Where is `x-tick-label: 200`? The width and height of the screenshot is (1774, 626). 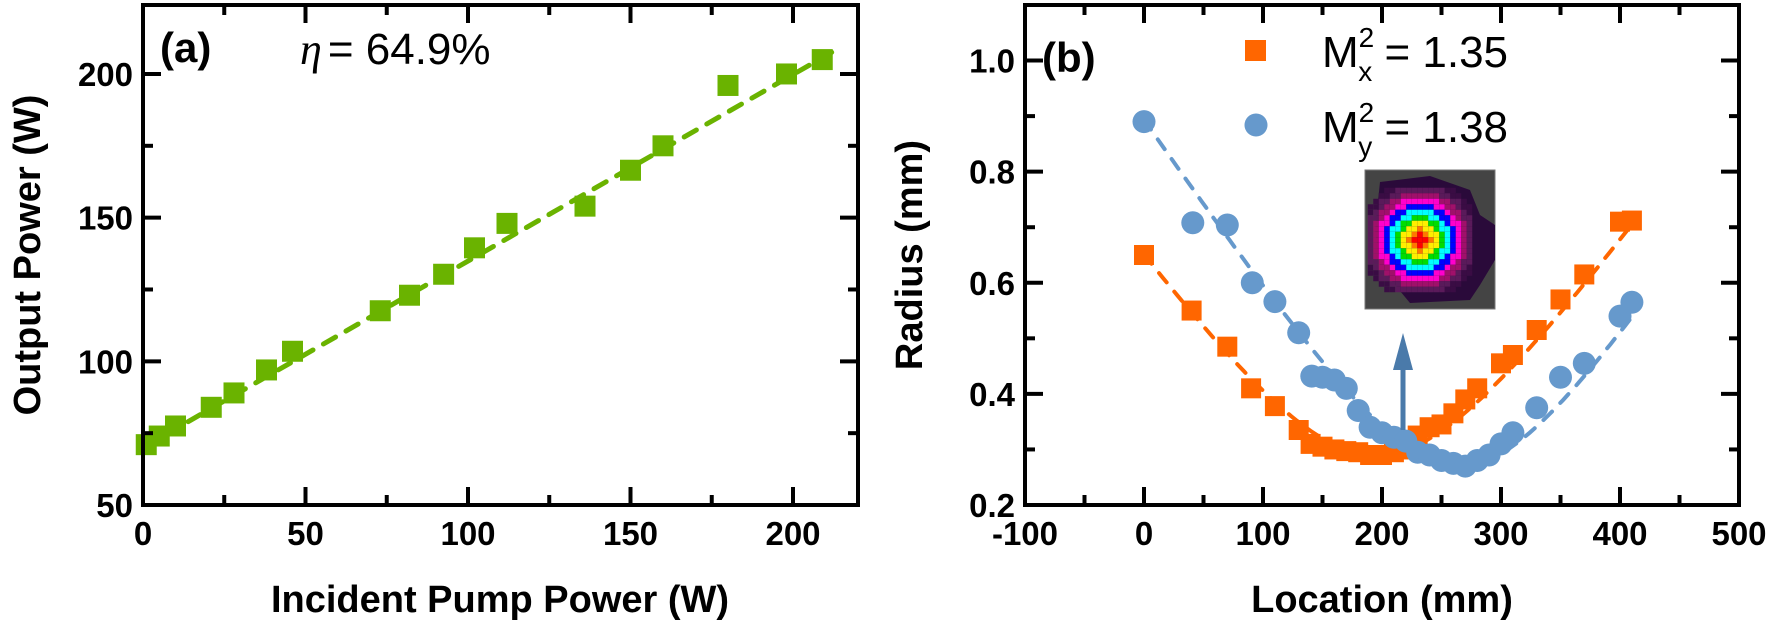 x-tick-label: 200 is located at coordinates (1381, 533).